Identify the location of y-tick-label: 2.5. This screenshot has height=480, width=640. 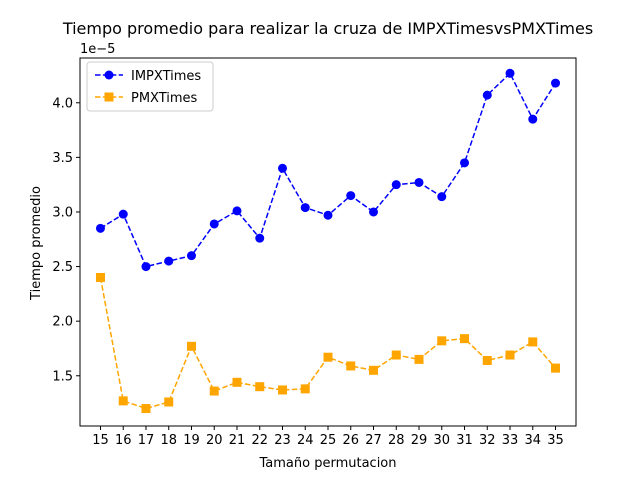
(62, 267).